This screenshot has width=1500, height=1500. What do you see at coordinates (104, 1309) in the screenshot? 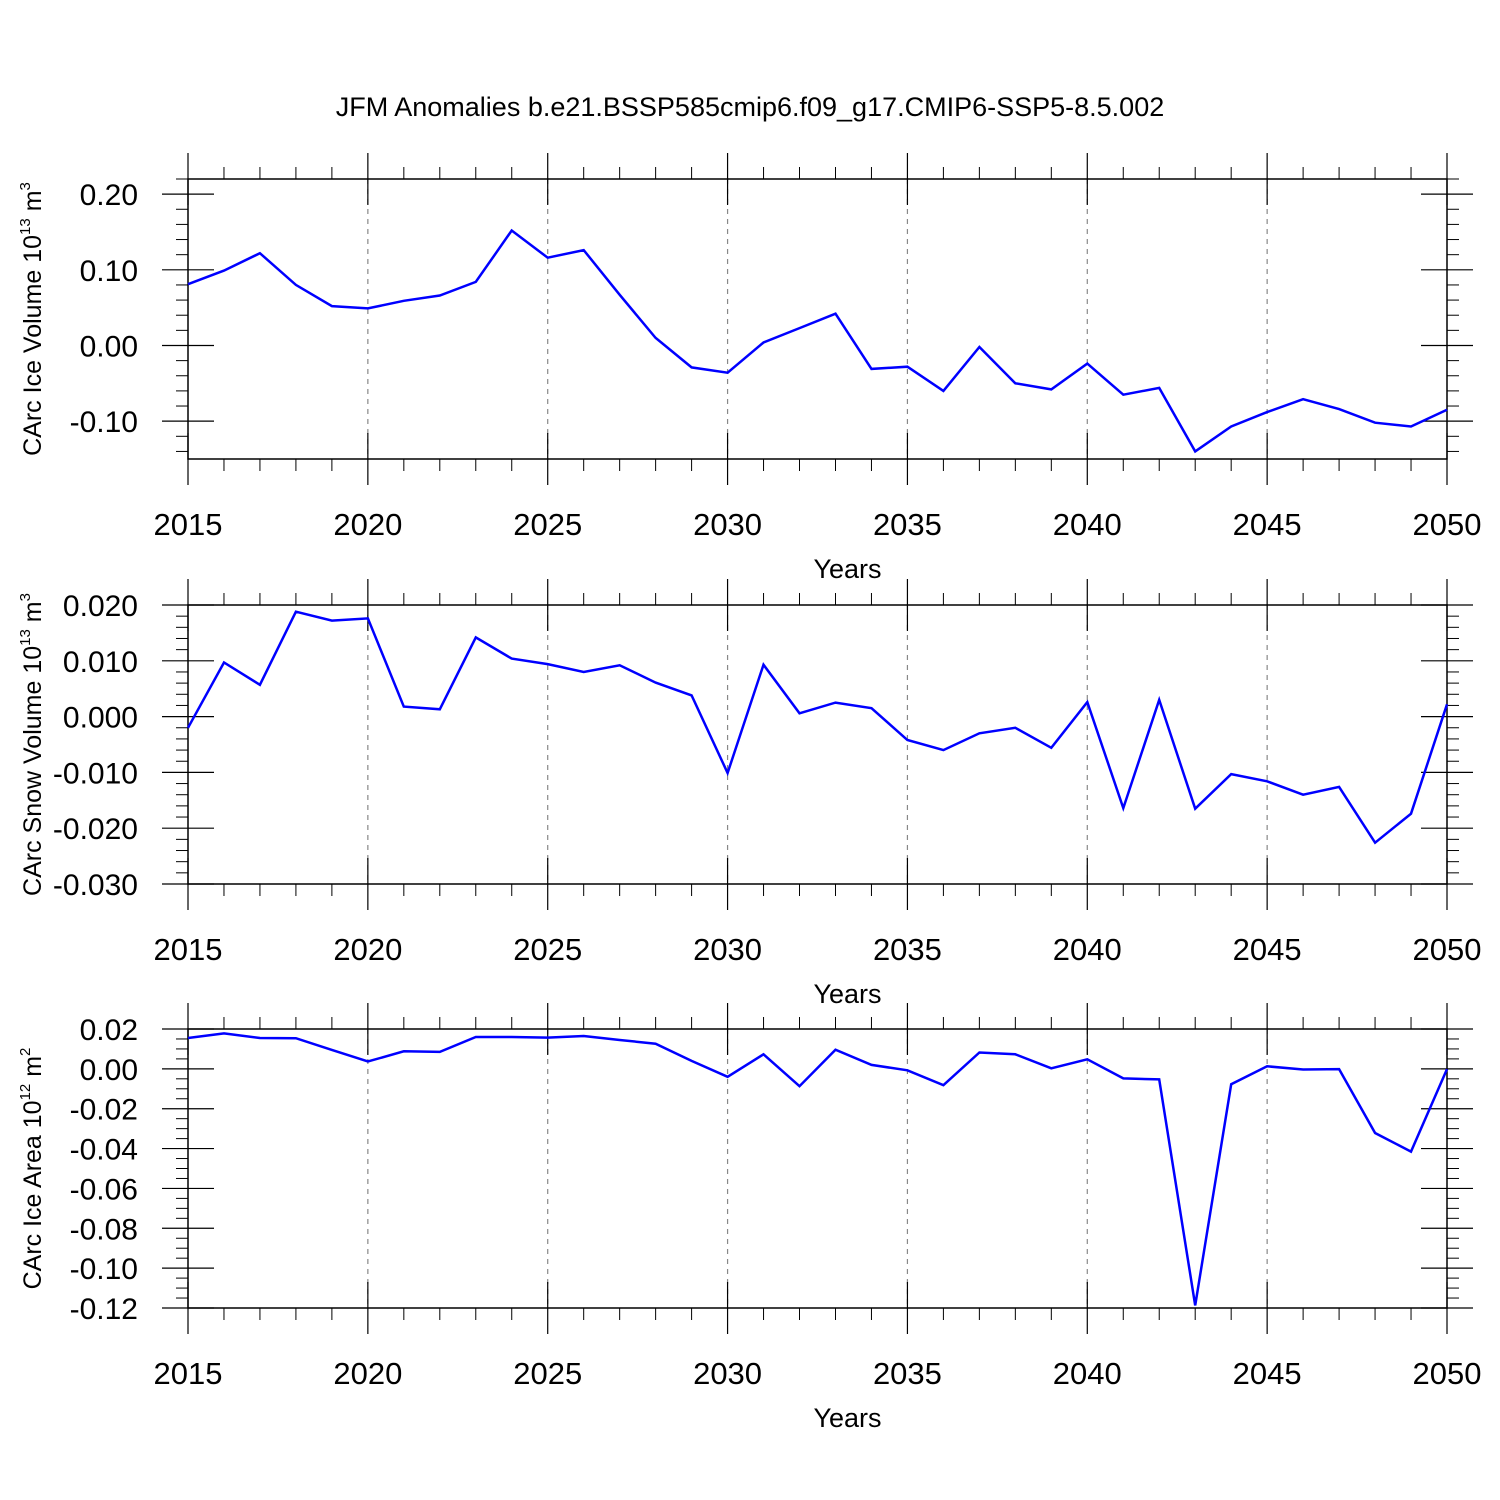
I see `y-tick-label: -0.12` at bounding box center [104, 1309].